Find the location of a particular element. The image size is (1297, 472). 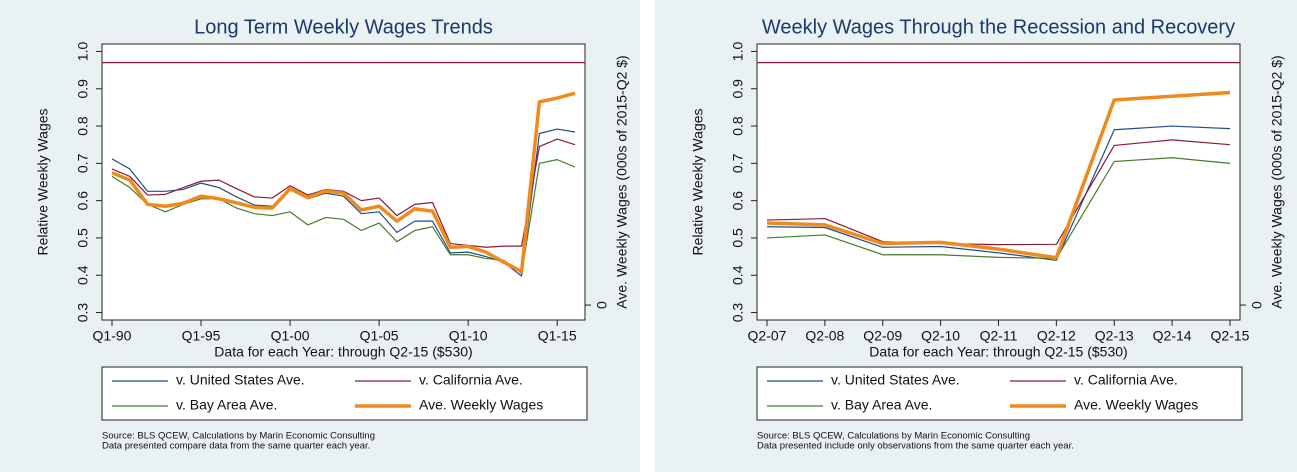

x-tick-label: Q1-10 is located at coordinates (468, 336).